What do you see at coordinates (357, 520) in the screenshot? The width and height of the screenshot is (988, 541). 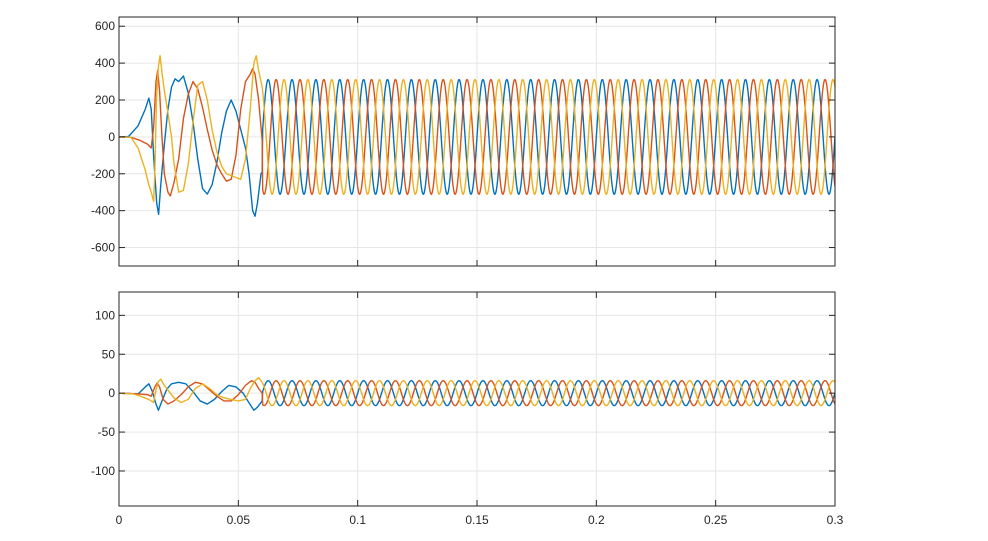 I see `current-x-tick-label: 0.1` at bounding box center [357, 520].